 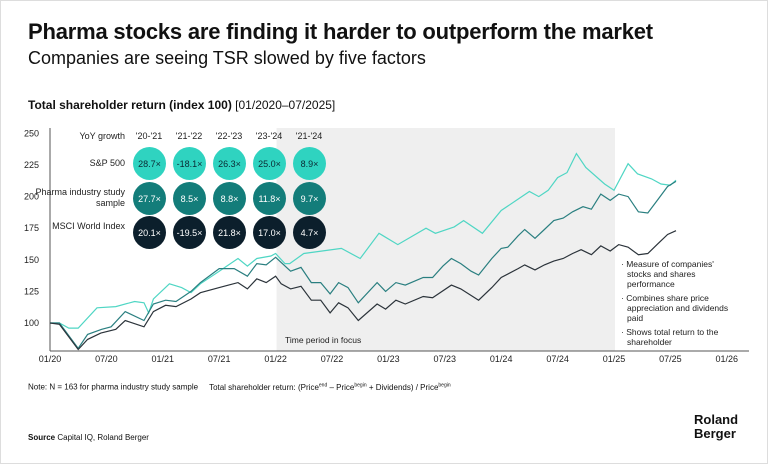 What do you see at coordinates (149, 136) in the screenshot?
I see `yoy-column-header: '20-'21` at bounding box center [149, 136].